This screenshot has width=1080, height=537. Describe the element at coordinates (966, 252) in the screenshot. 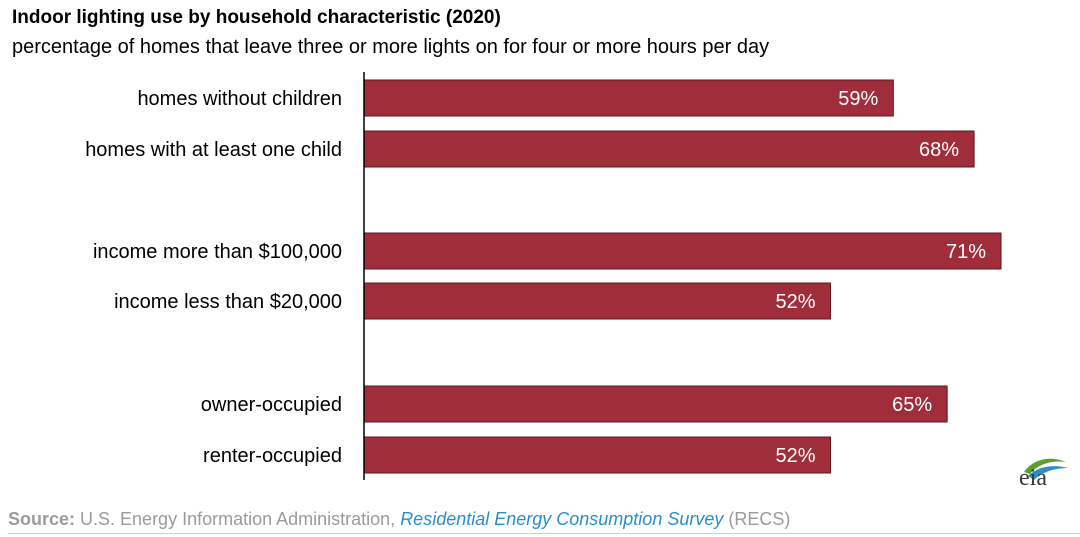

I see `value-label-income-more-than-100-000: 71%` at that location.